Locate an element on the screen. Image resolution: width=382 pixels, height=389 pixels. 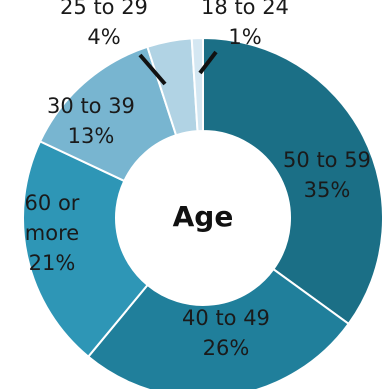
label-40-to-49: 40 to 49 26% is located at coordinates (226, 333).